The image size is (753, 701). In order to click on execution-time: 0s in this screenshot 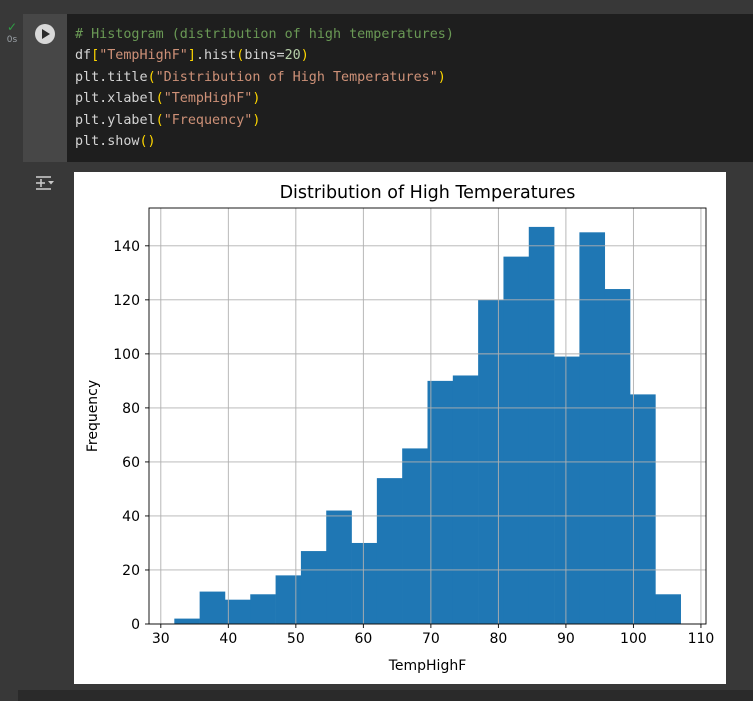, I will do `click(12, 40)`.